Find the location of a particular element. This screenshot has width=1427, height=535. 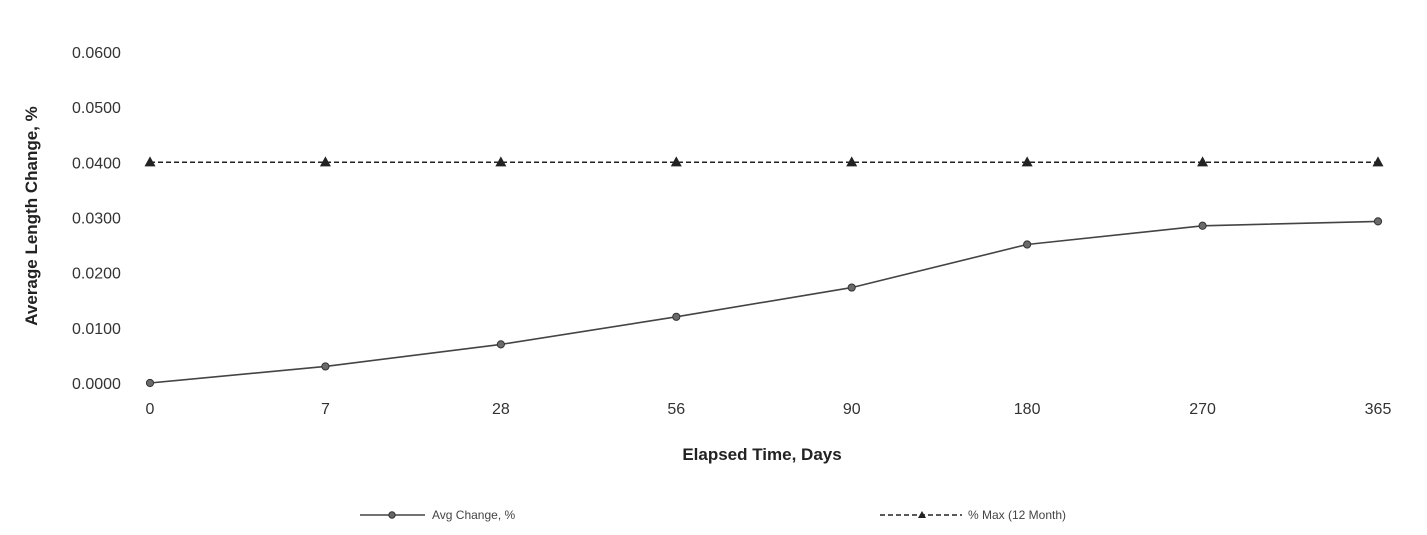

x-tick-label: 180 is located at coordinates (1027, 409).